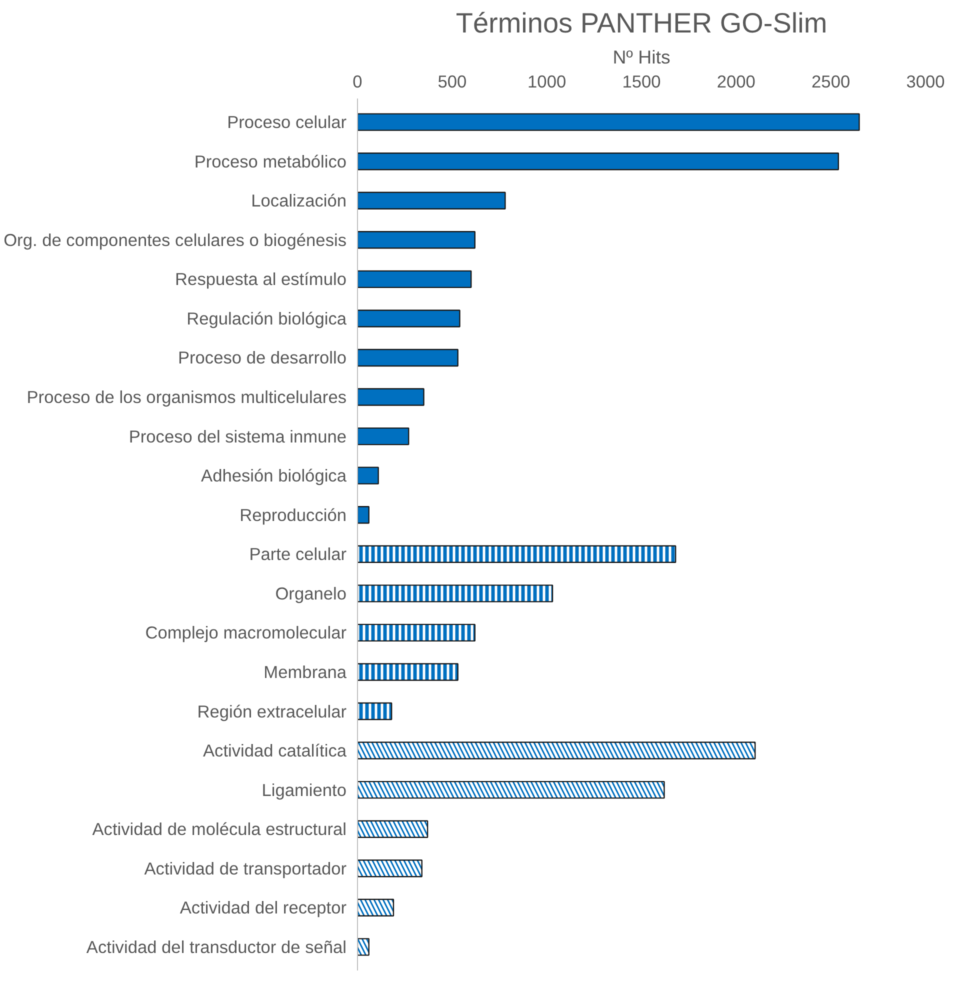 The width and height of the screenshot is (959, 981). Describe the element at coordinates (274, 750) in the screenshot. I see `y-tick-label: Actividad catalítica` at that location.